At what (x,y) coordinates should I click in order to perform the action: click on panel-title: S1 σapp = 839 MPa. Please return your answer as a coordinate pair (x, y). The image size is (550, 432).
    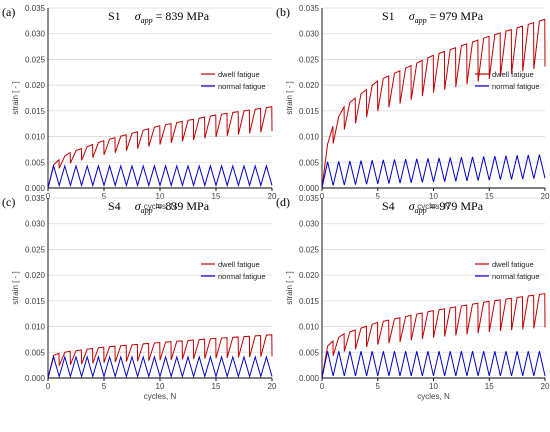
    Looking at the image, I should click on (159, 17).